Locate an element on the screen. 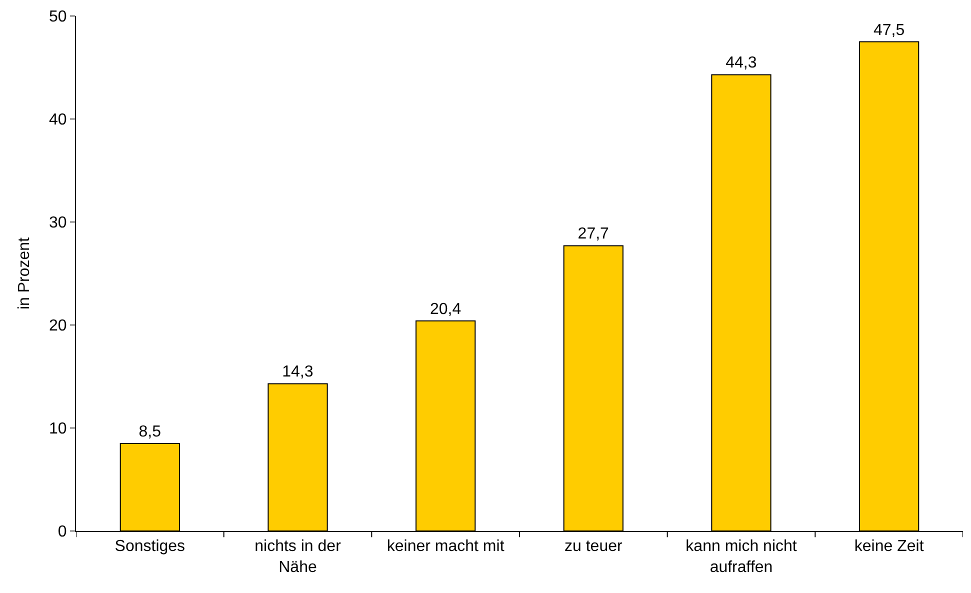 This screenshot has height=593, width=971. y-tick-label: 50 is located at coordinates (58, 17).